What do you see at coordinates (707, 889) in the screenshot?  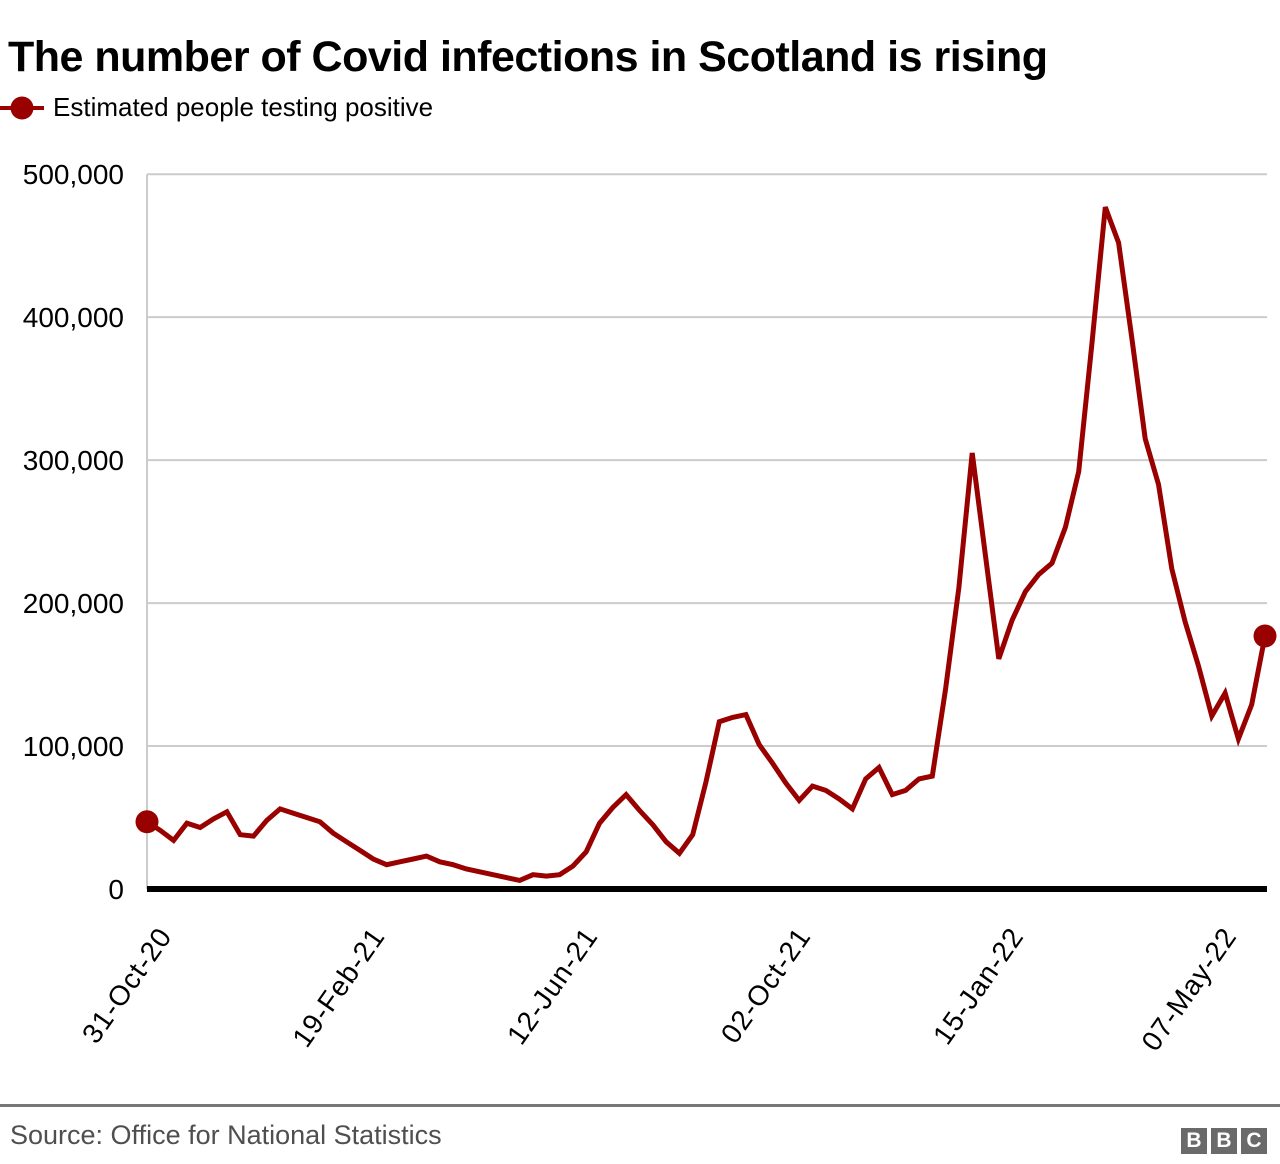 I see `x-axis-line` at bounding box center [707, 889].